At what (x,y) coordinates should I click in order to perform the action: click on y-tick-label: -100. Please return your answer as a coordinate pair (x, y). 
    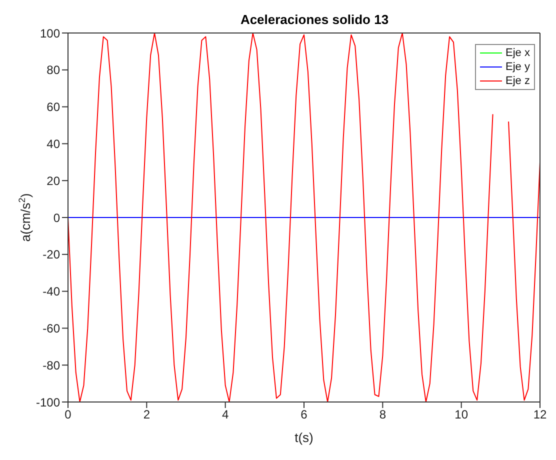
    Looking at the image, I should click on (48, 402).